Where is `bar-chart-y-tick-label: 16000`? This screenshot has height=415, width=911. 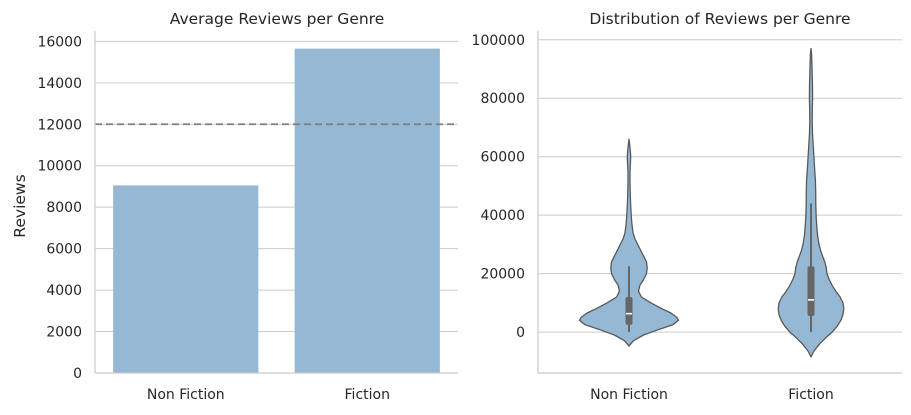
bar-chart-y-tick-label: 16000 is located at coordinates (59, 42).